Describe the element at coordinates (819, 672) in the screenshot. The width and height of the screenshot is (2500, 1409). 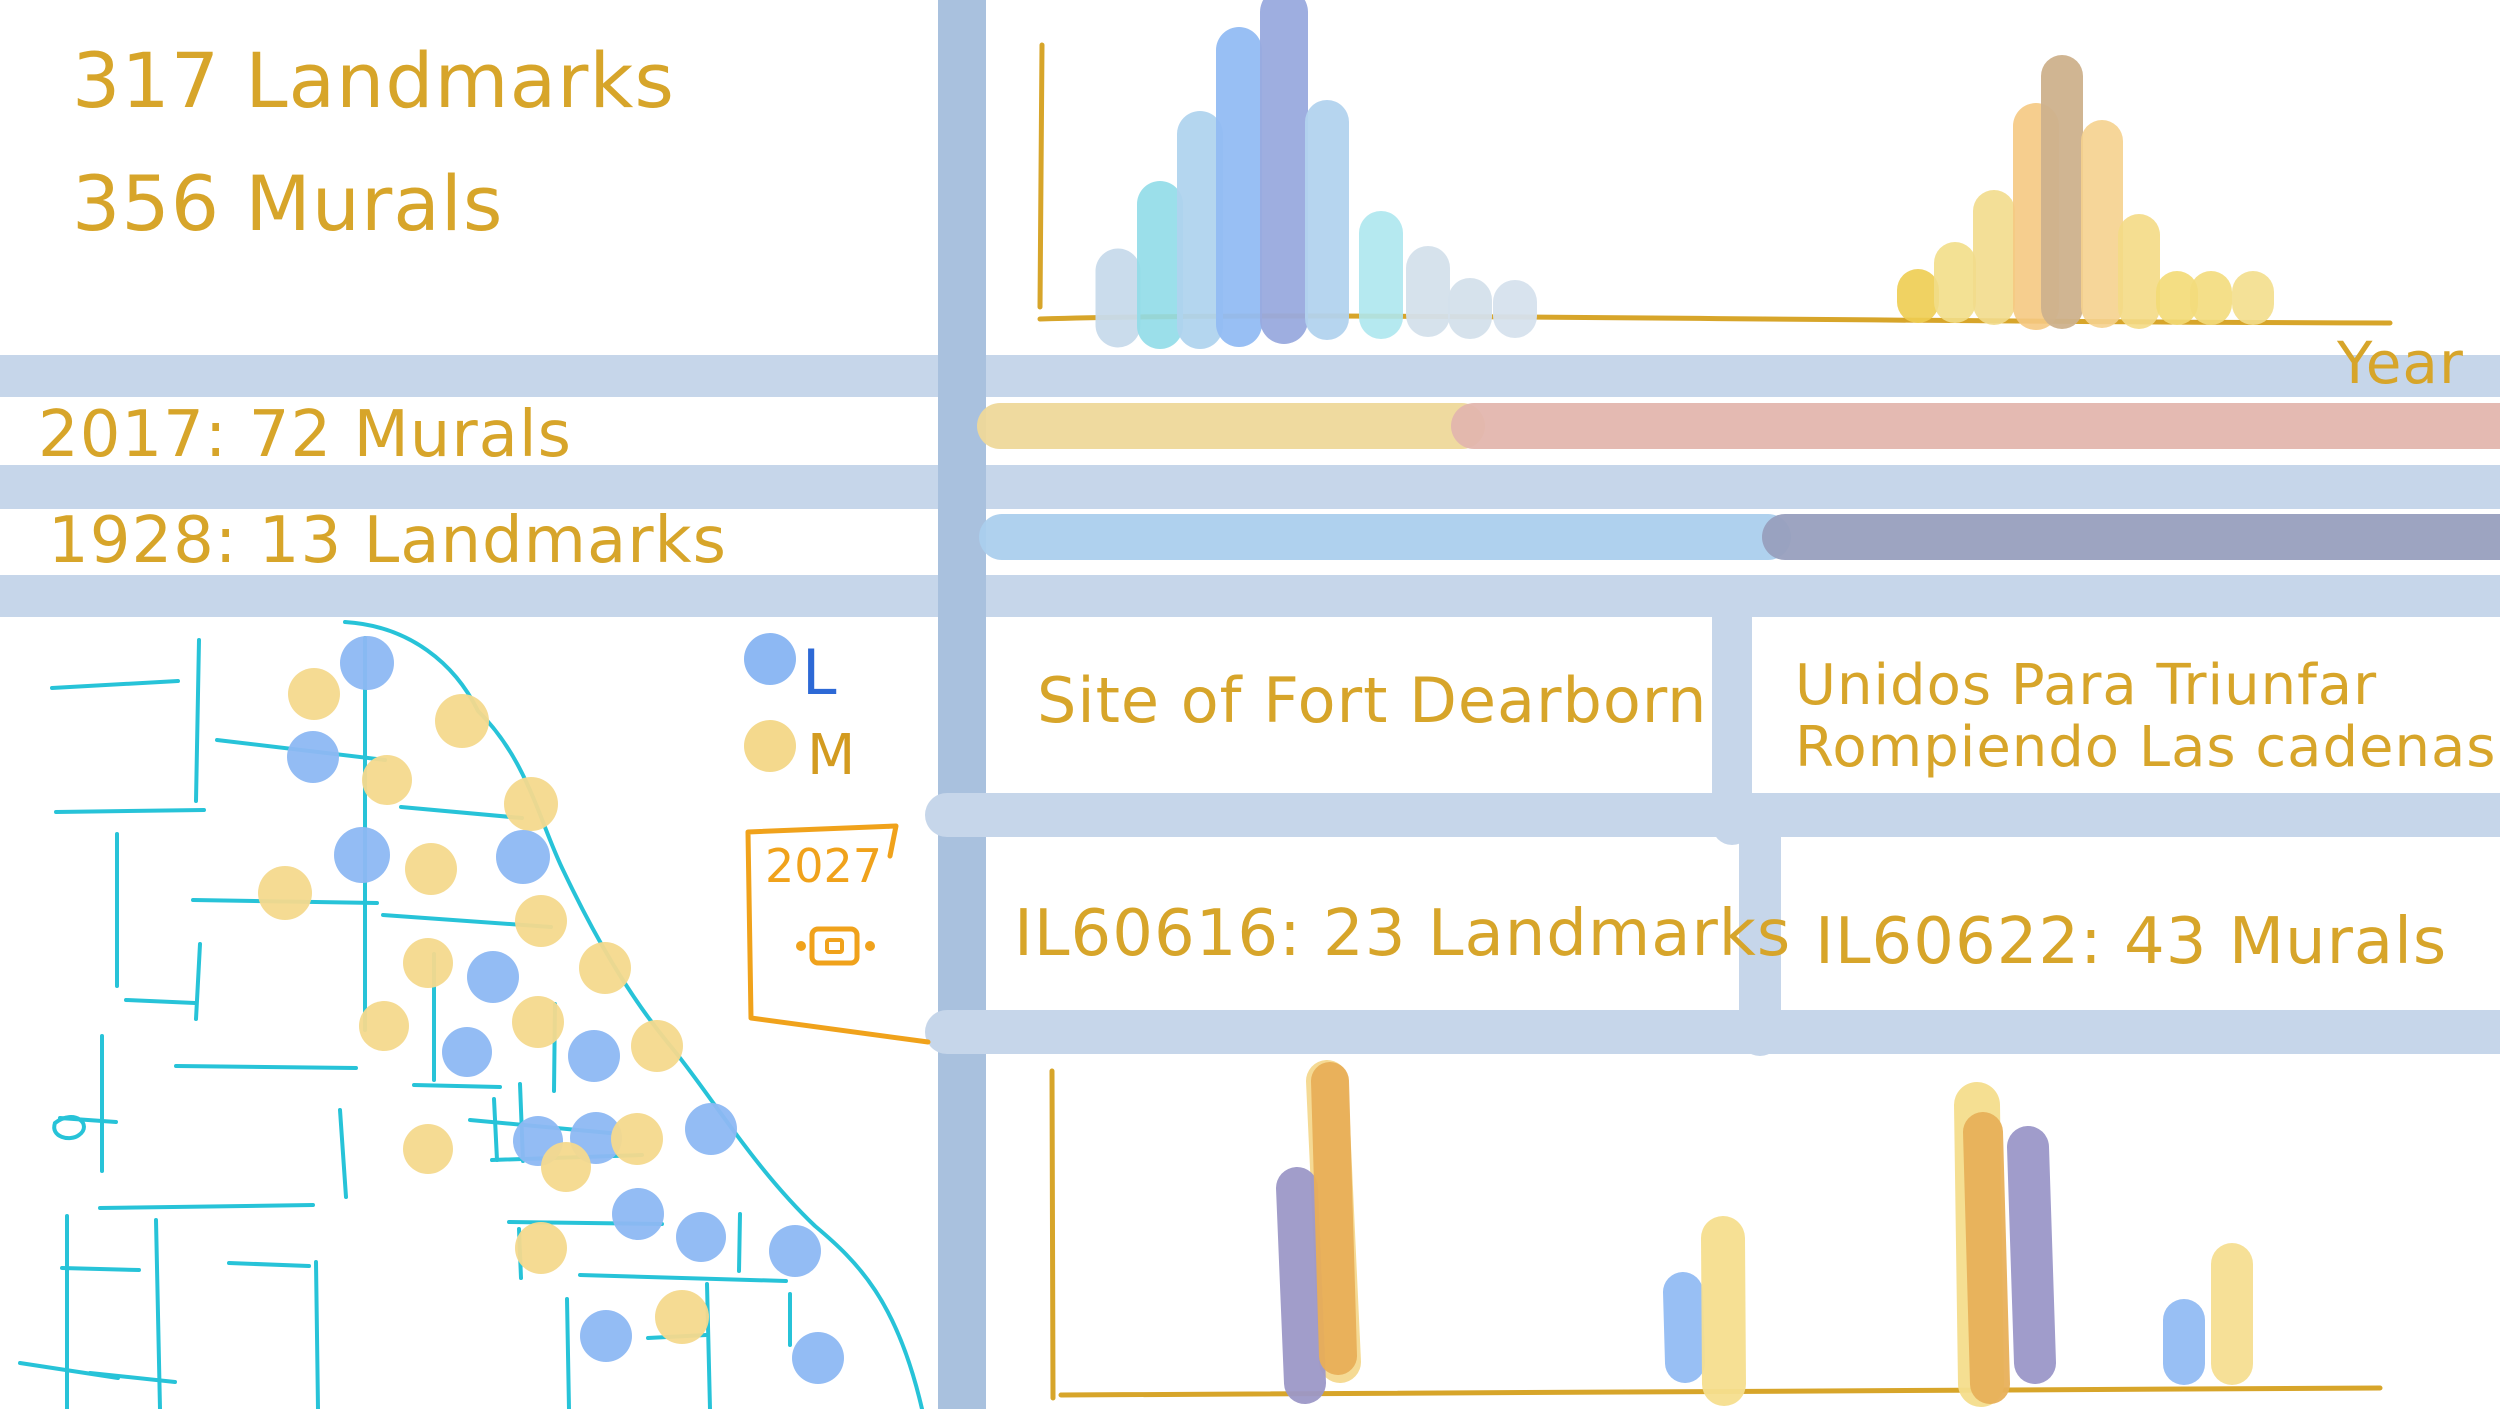
I see `landmarks-legend-label: L` at that location.